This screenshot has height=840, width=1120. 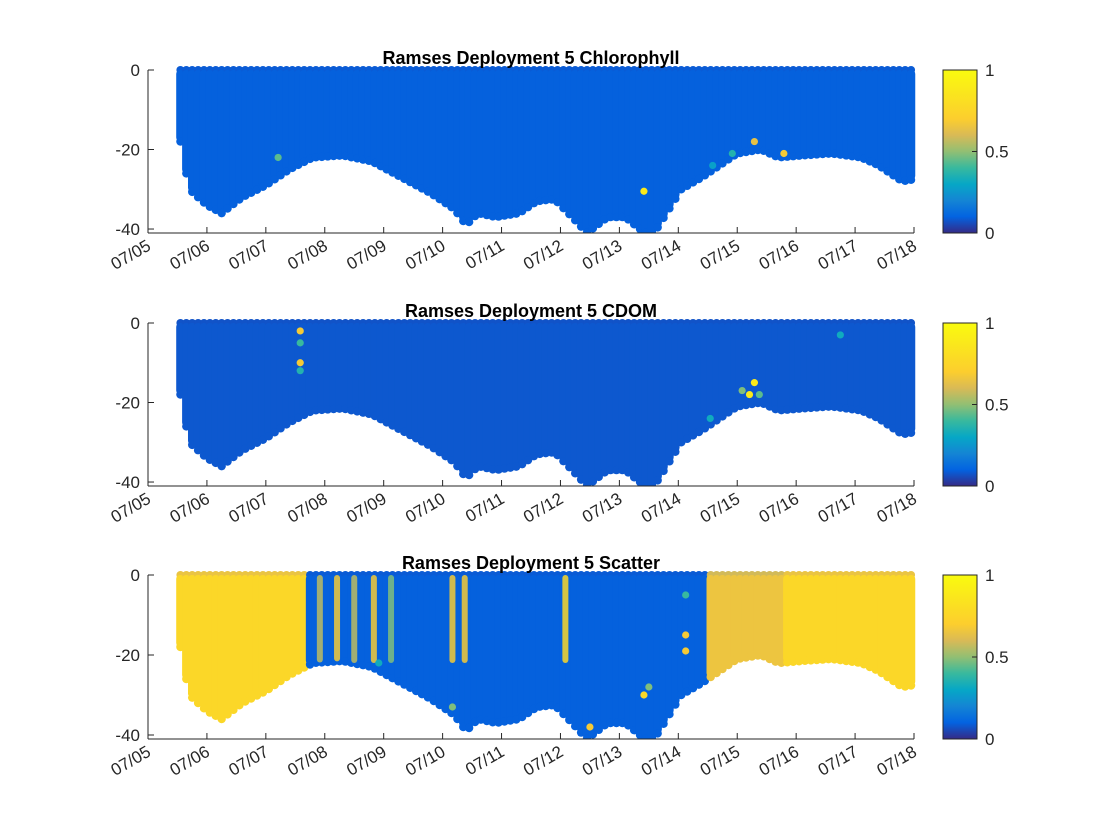 What do you see at coordinates (531, 311) in the screenshot?
I see `chart-title: Ramses Deployment 5 CDOM` at bounding box center [531, 311].